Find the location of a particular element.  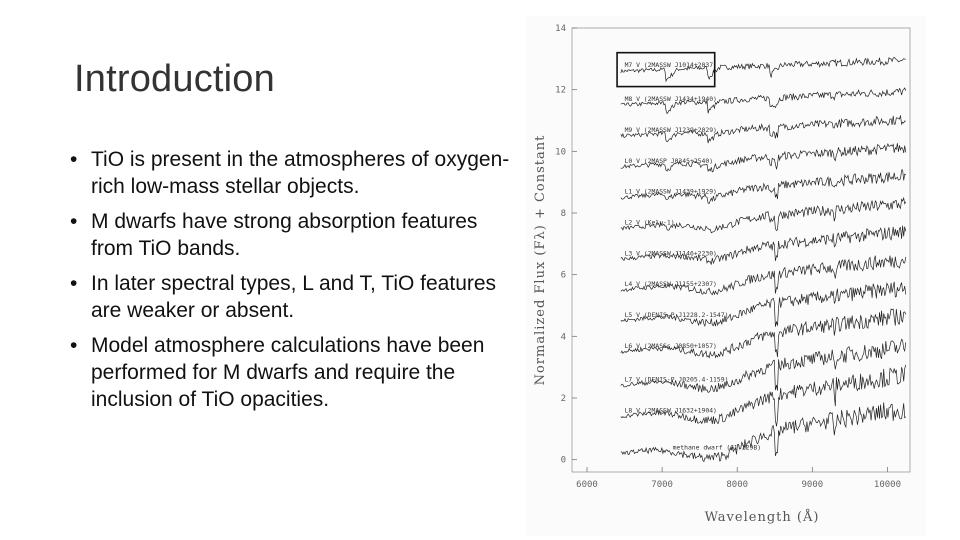

y-axis-label: Normalized Flux (Fλ) + Constant is located at coordinates (540, 260).